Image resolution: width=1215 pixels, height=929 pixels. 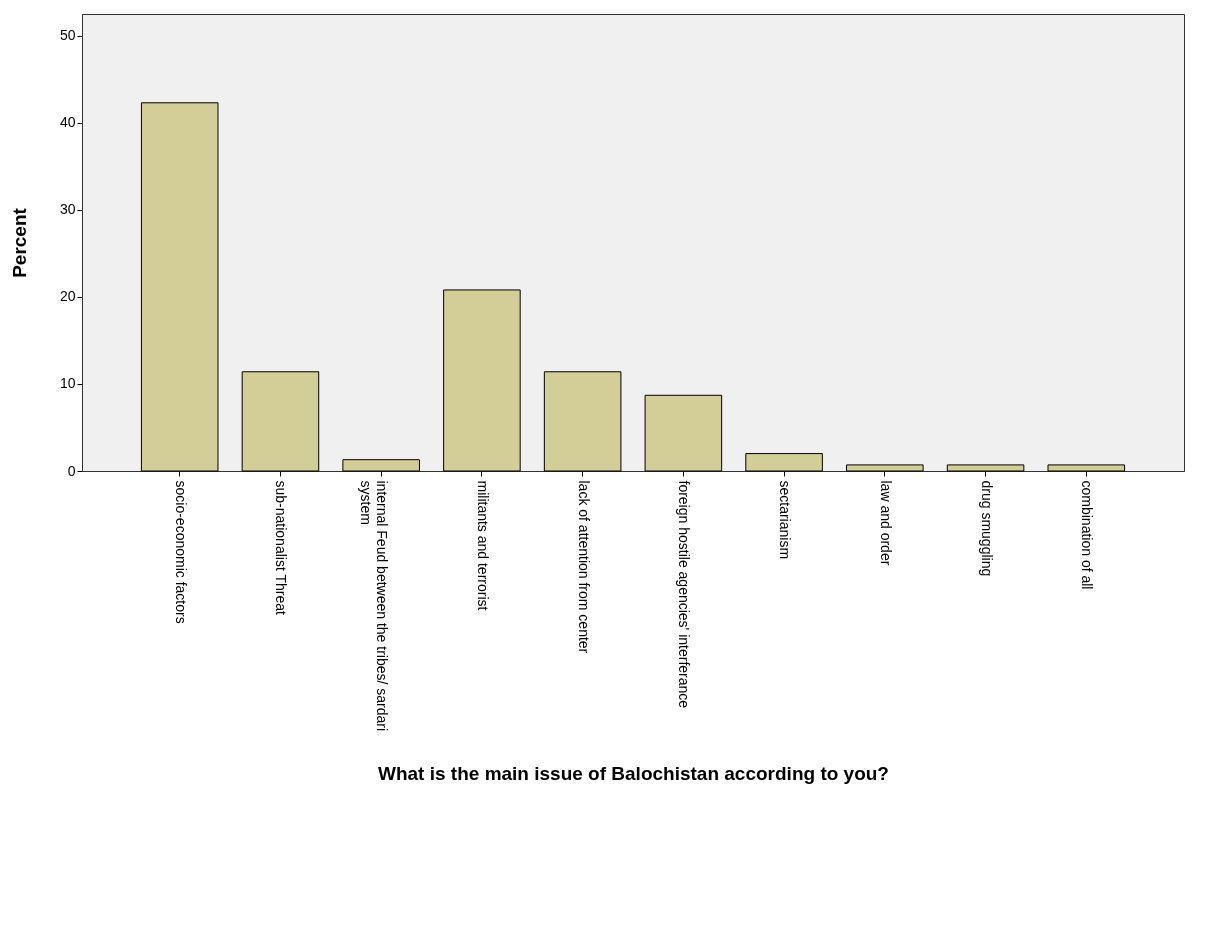 I want to click on x-tick-label: militants and terrorist, so click(x=482, y=545).